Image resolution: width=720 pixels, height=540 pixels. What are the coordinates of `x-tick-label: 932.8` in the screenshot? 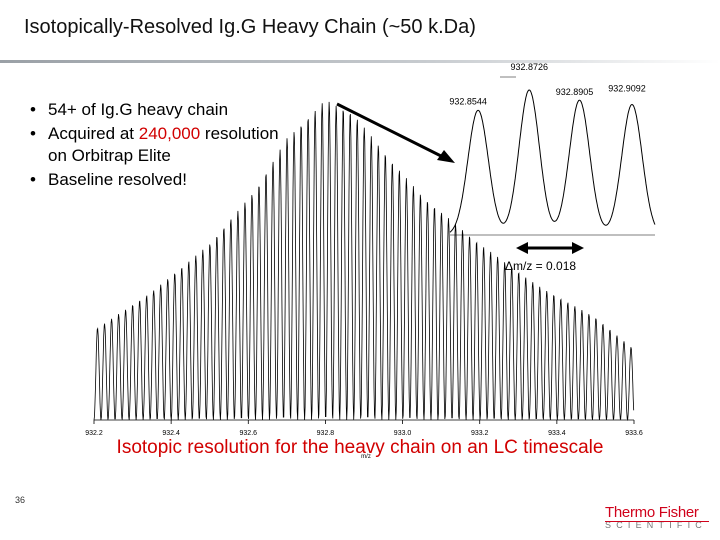 It's located at (326, 433).